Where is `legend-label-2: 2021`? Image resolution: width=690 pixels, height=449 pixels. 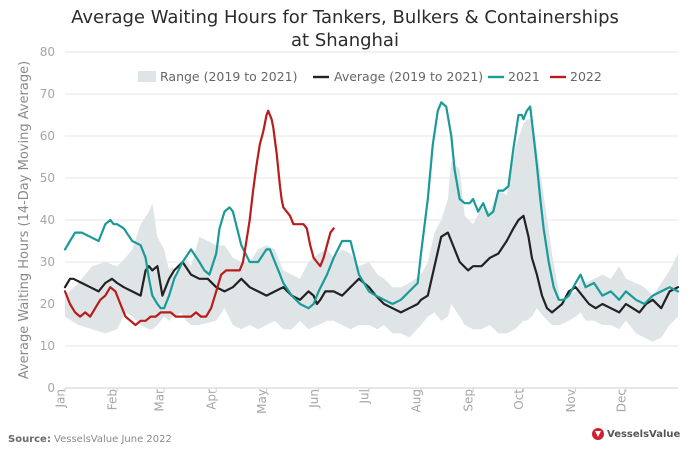 legend-label-2: 2021 is located at coordinates (524, 76).